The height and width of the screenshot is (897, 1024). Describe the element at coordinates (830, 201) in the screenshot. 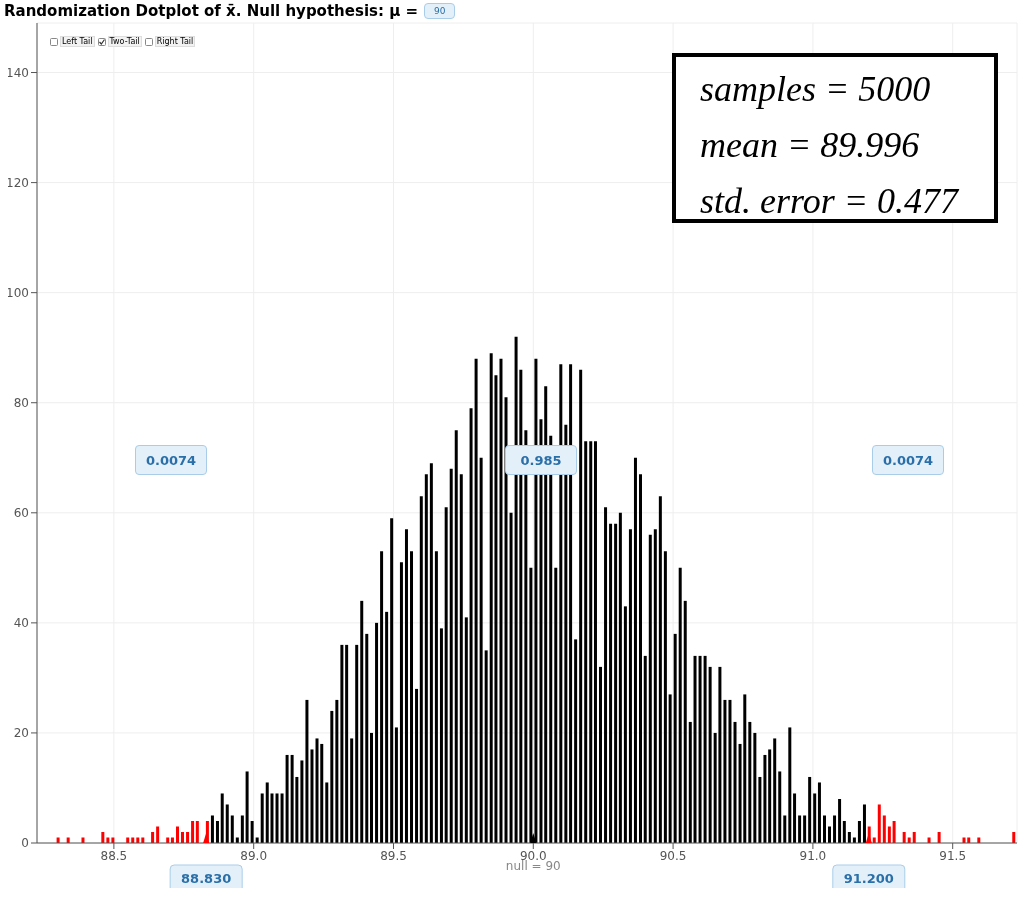

I see `annotation: std. error = 0.477` at that location.